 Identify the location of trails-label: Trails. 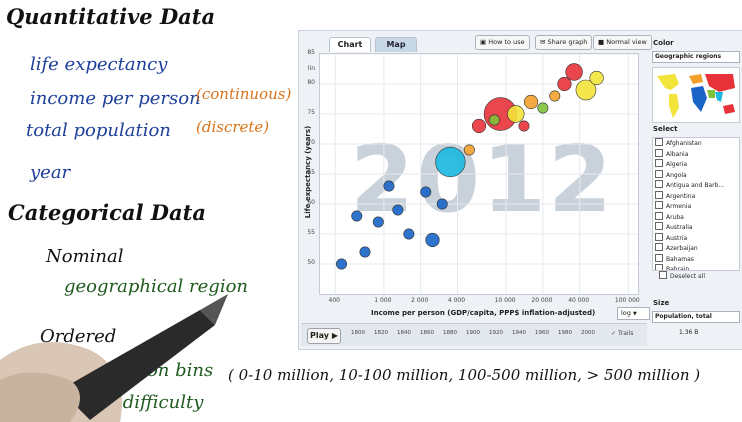
(625, 333).